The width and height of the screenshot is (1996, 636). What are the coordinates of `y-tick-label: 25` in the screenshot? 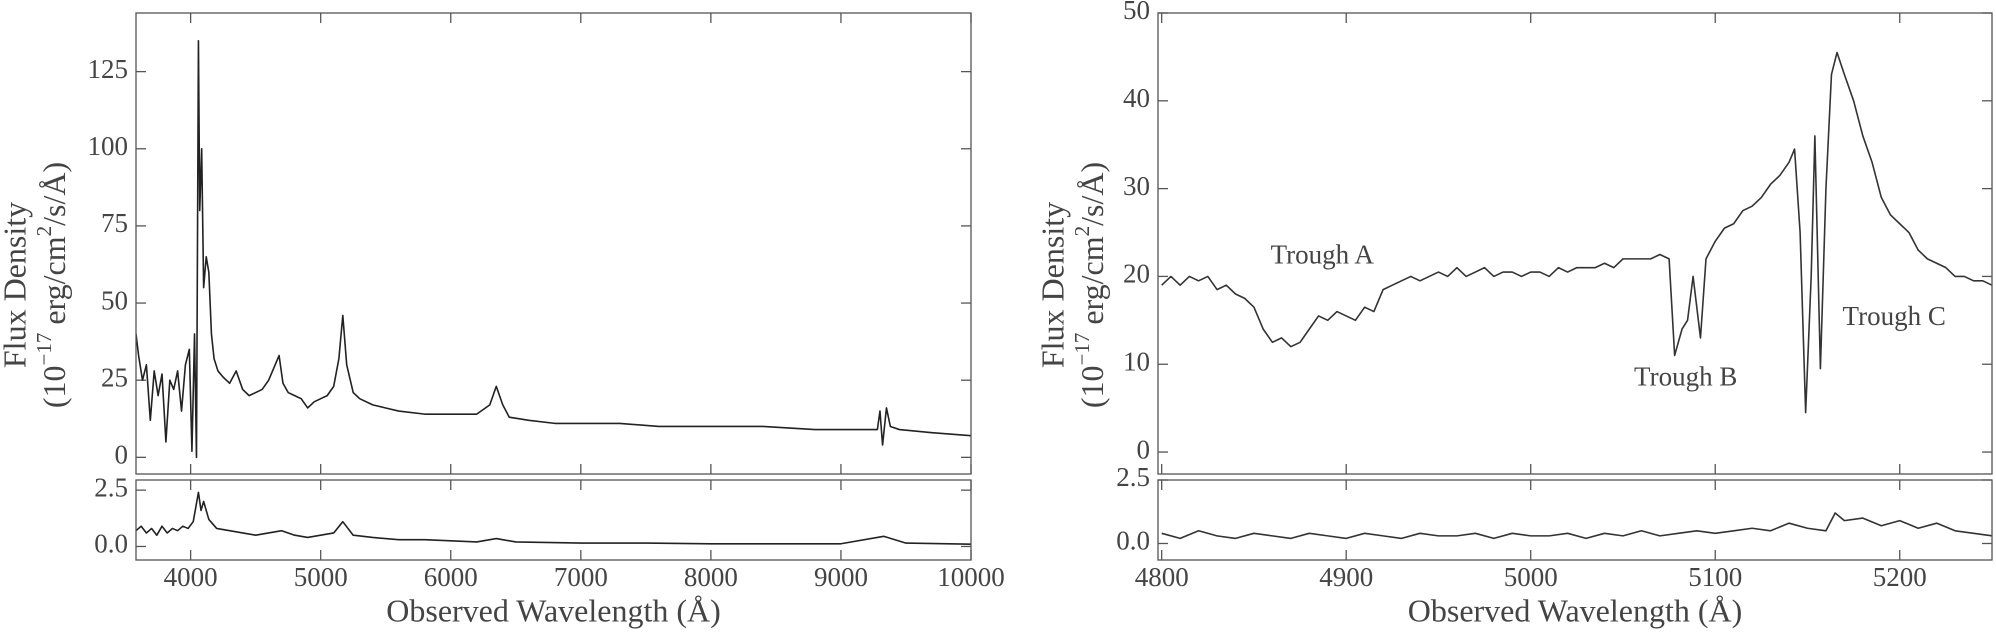 It's located at (114, 377).